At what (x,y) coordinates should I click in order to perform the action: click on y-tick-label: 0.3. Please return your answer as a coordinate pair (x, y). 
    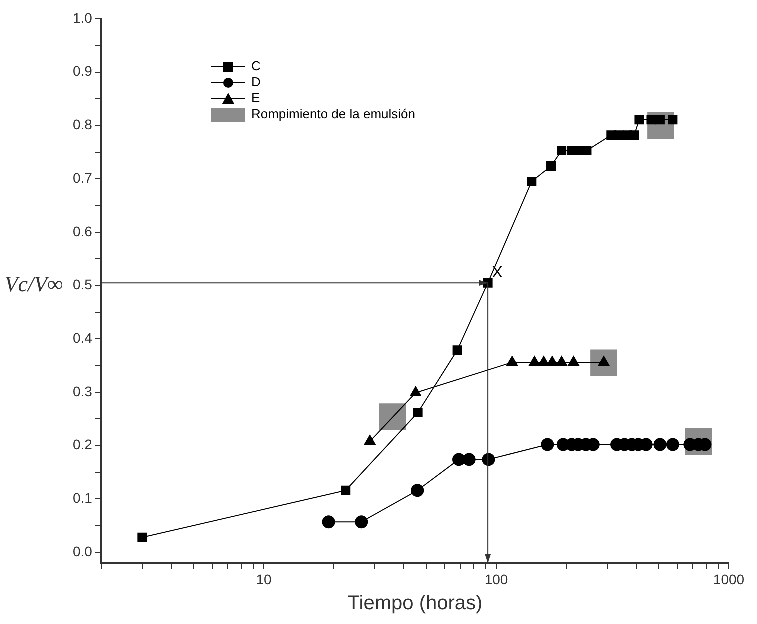
    Looking at the image, I should click on (82, 391).